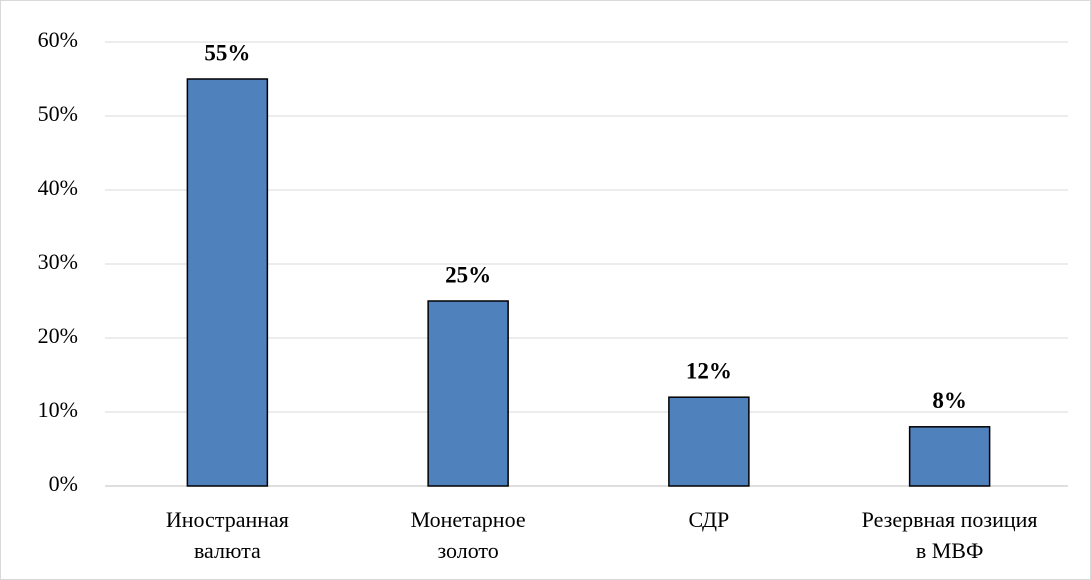  Describe the element at coordinates (950, 550) in the screenshot. I see `x-tick-label: в МВФ` at that location.